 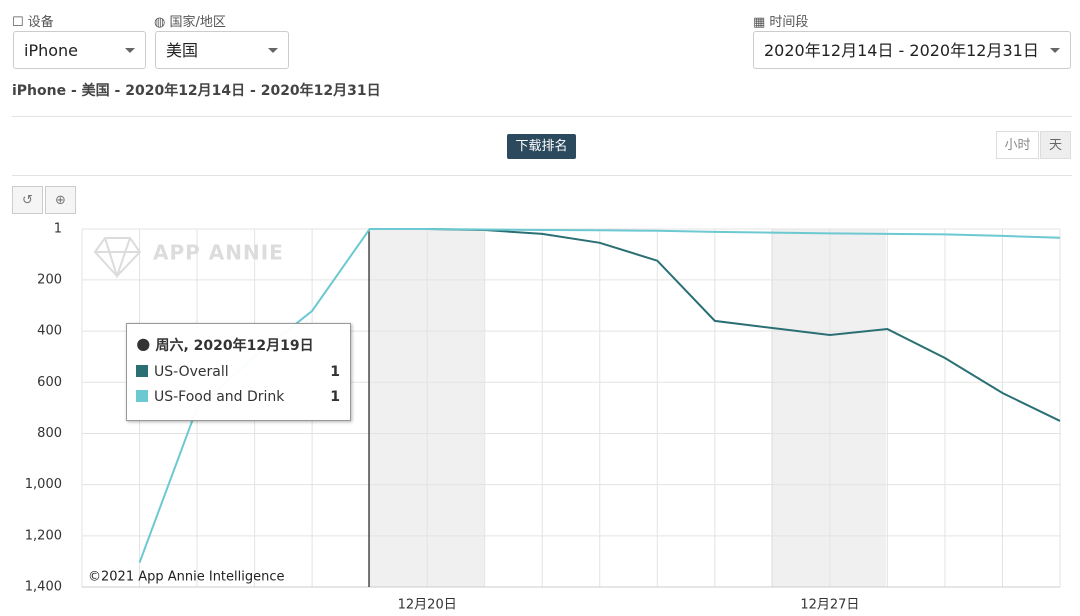 I want to click on tooltip-series: US-Overall, so click(x=191, y=372).